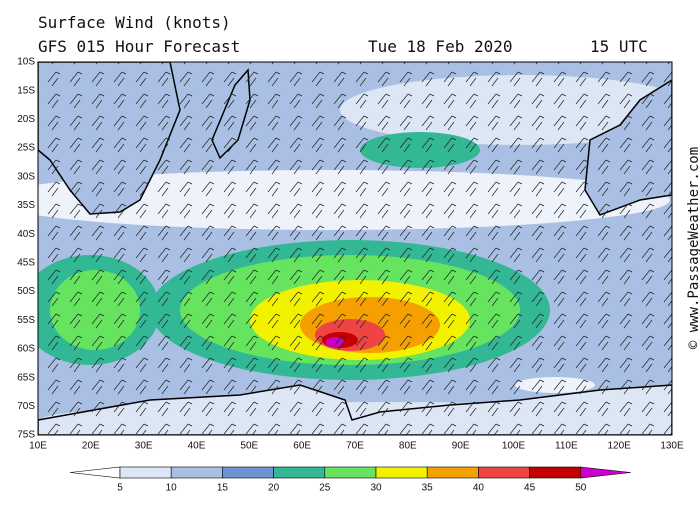 This screenshot has height=525, width=700. Describe the element at coordinates (440, 46) in the screenshot. I see `forecast-date: Tue 18 Feb 2020` at that location.